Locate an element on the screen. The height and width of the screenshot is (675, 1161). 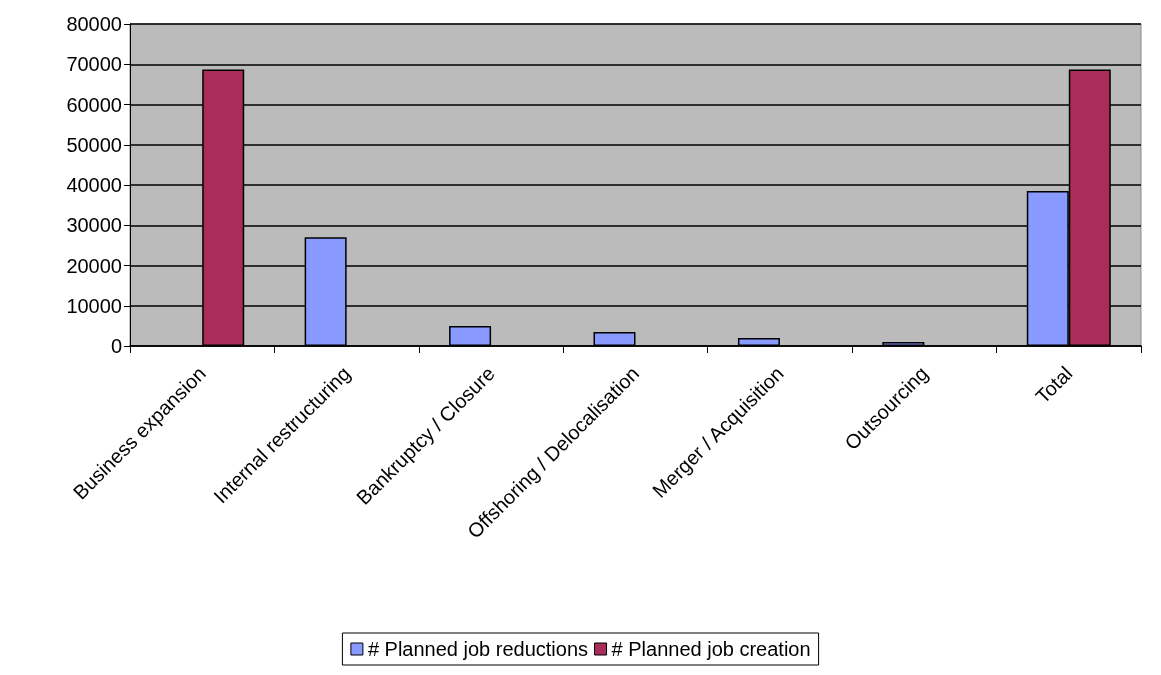
legend-label: # Planned job reductions is located at coordinates (478, 649).